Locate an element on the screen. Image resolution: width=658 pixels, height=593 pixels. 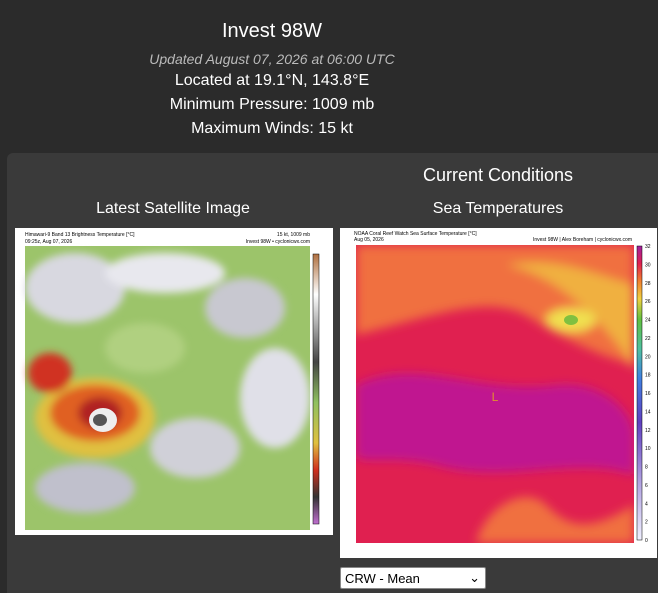
sst-product-dropdown: CRW - Mean ⌄ is located at coordinates (413, 578).